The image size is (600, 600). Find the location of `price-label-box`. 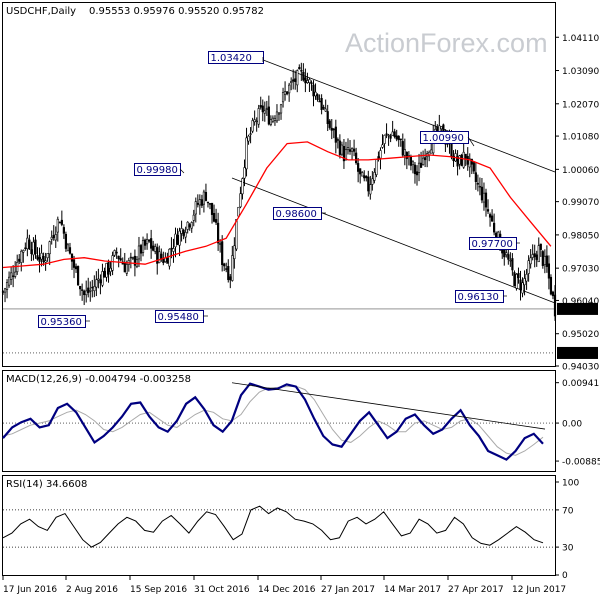

price-label-box is located at coordinates (62, 321).